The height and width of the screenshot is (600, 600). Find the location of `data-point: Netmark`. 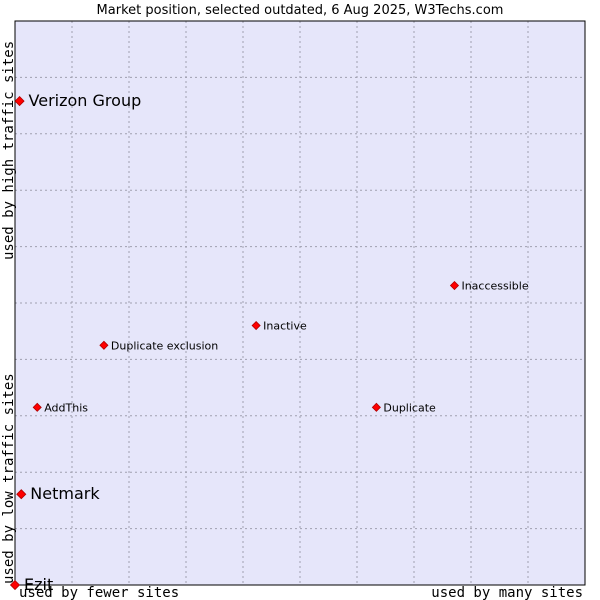

data-point: Netmark is located at coordinates (58, 493).